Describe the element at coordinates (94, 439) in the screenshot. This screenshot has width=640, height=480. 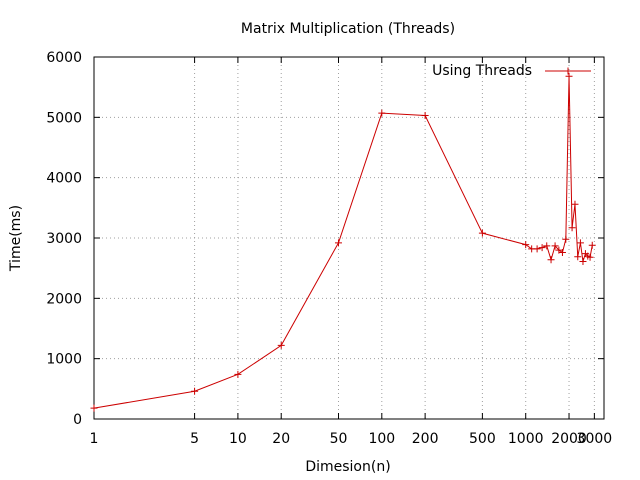
I see `x-tick-label: 1` at that location.